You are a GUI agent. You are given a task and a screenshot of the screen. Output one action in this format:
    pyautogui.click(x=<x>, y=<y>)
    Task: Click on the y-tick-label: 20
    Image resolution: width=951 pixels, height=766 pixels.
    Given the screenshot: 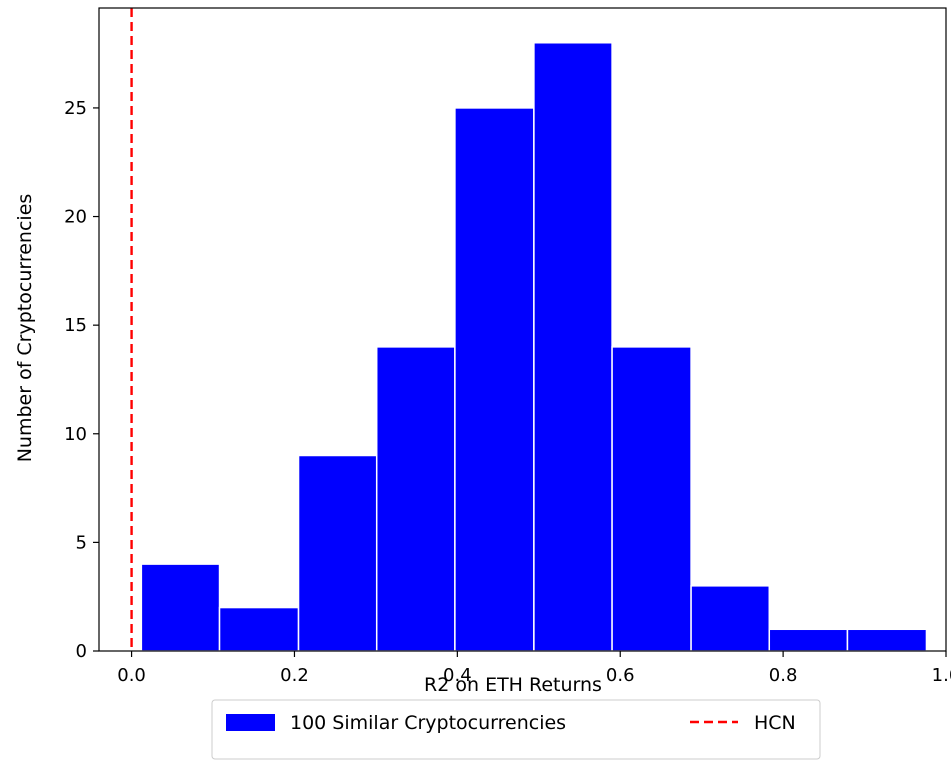 What is the action you would take?
    pyautogui.click(x=75, y=217)
    